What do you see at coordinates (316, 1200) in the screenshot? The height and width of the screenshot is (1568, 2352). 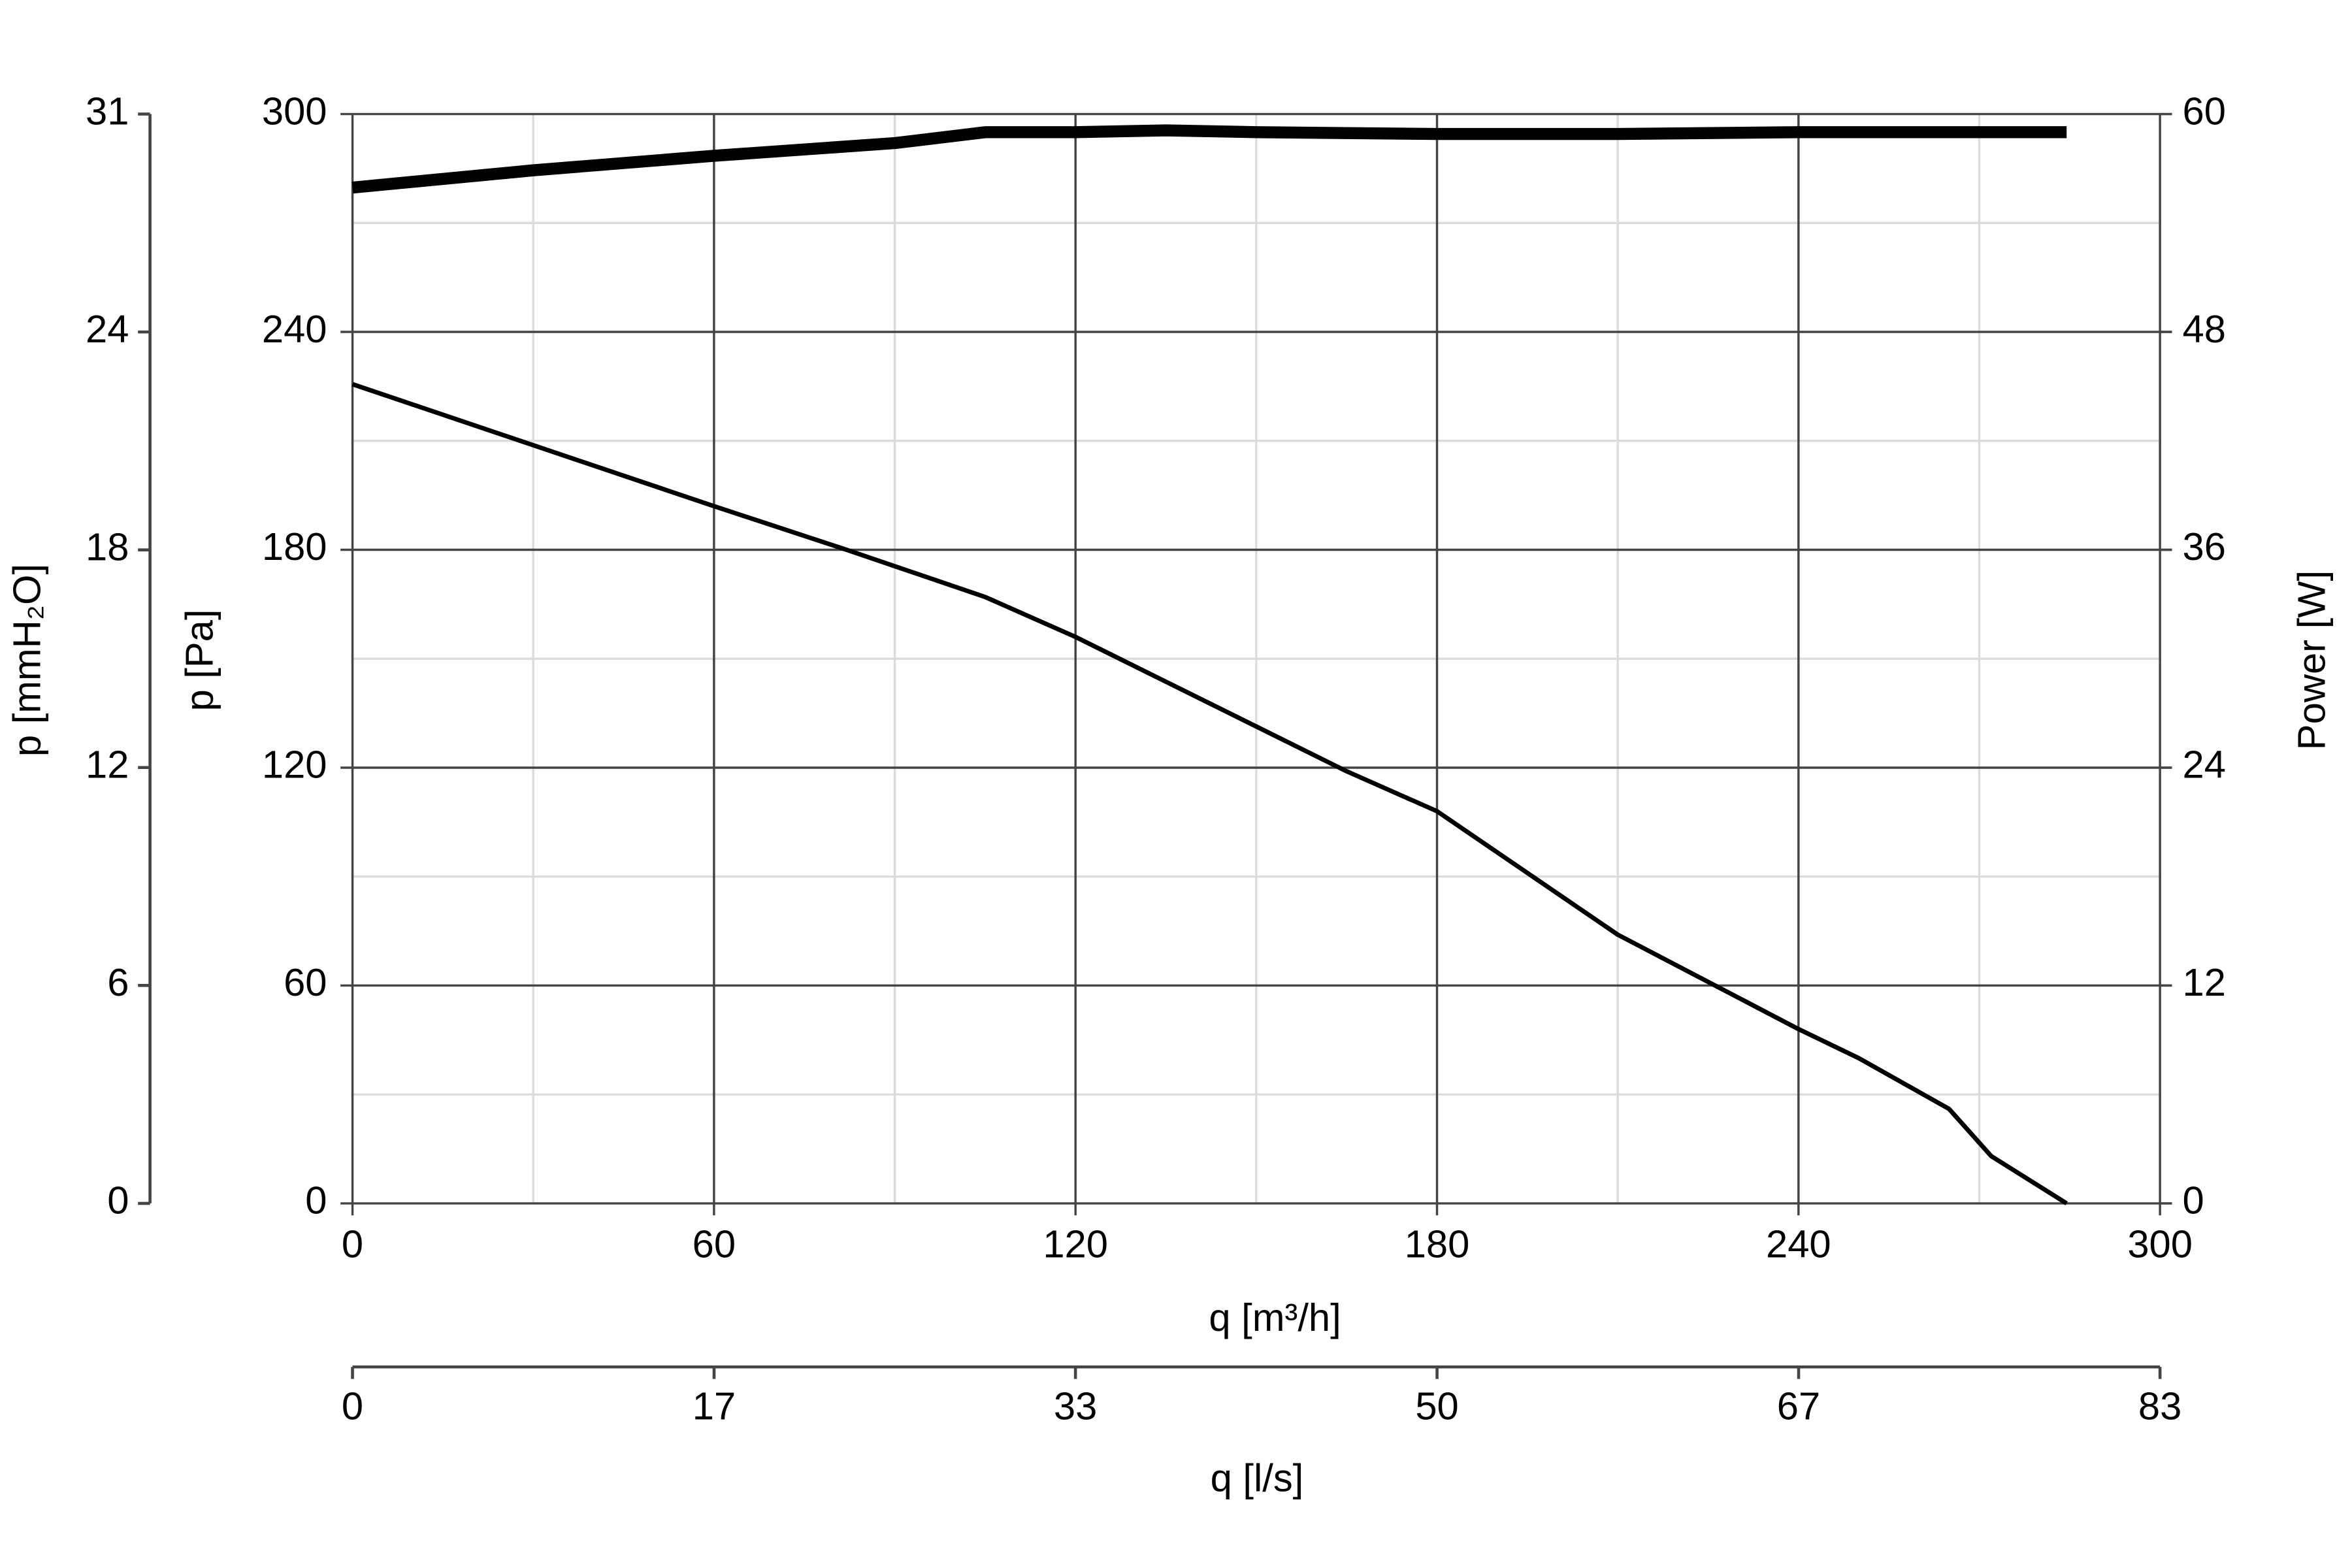 I see `y-tick-label: 0` at bounding box center [316, 1200].